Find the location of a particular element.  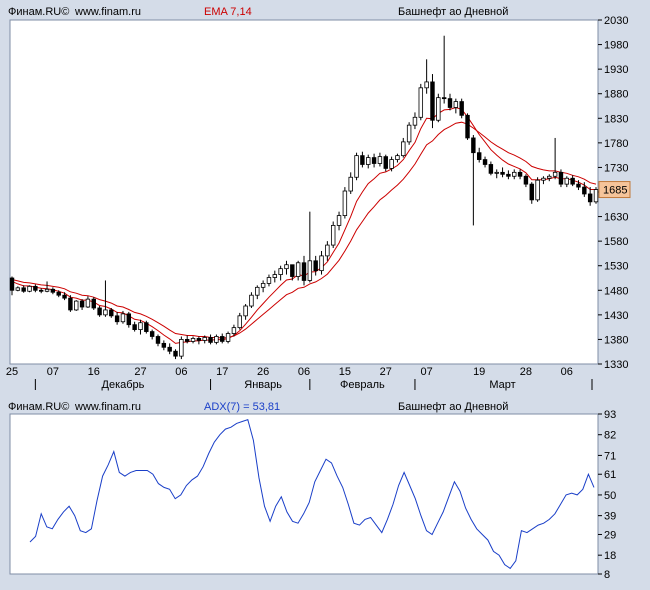

month-label: Март is located at coordinates (502, 385).